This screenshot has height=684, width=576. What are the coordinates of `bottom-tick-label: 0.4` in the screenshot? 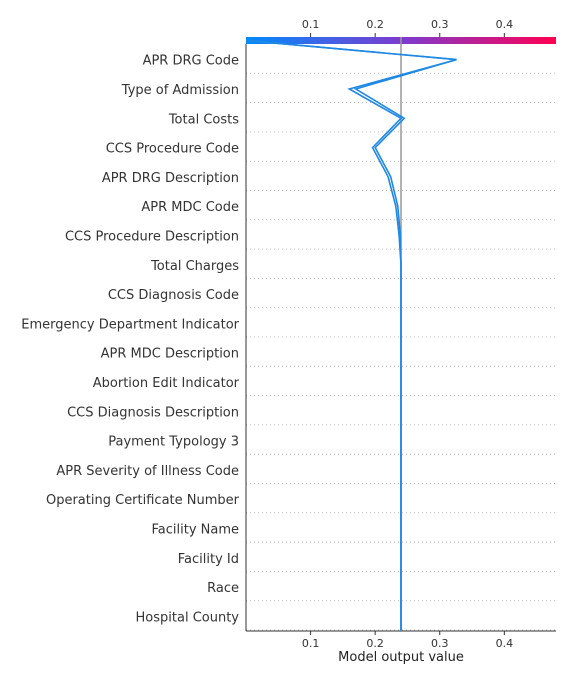 It's located at (505, 643).